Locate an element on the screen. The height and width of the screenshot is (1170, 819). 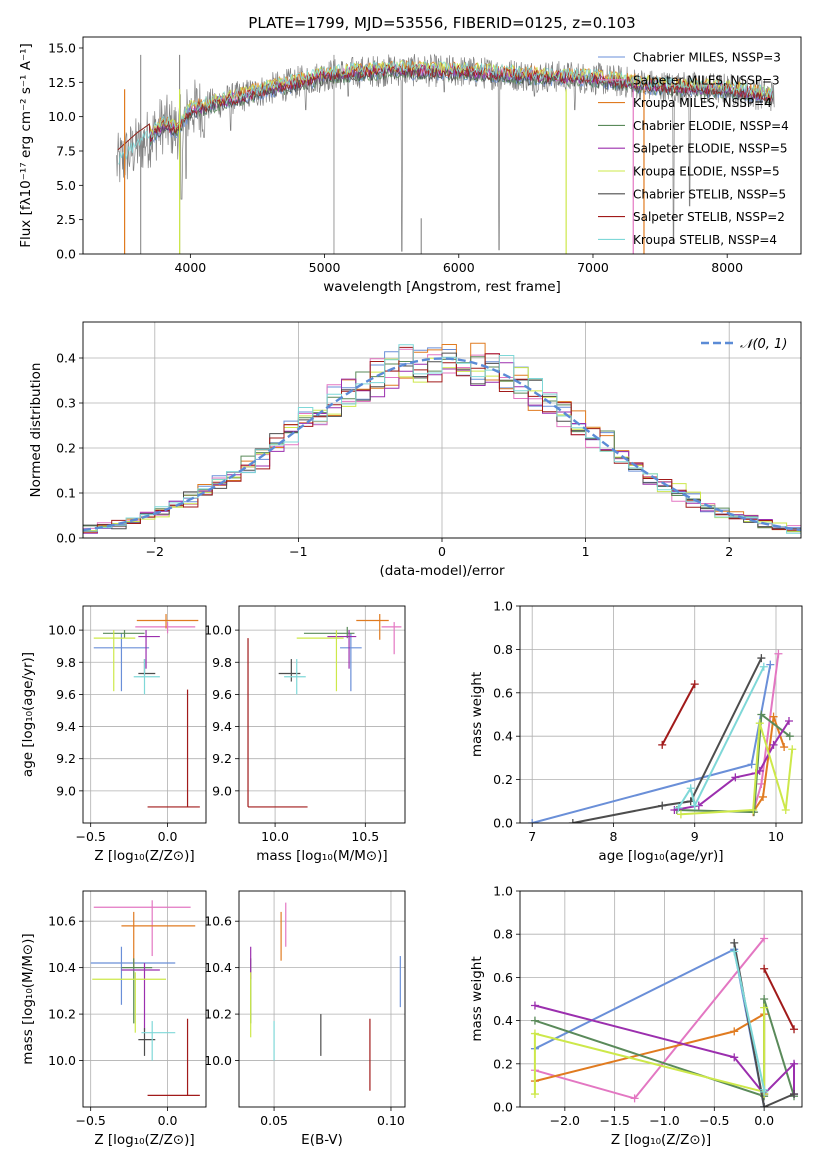
x-tick-label: 8000 is located at coordinates (727, 267).